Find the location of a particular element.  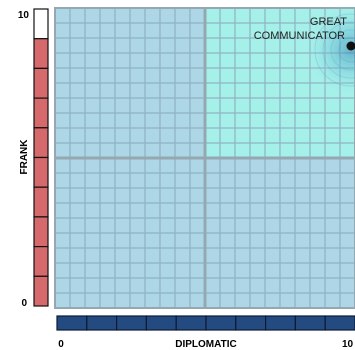

x-axis-scale-bar is located at coordinates (206, 323).